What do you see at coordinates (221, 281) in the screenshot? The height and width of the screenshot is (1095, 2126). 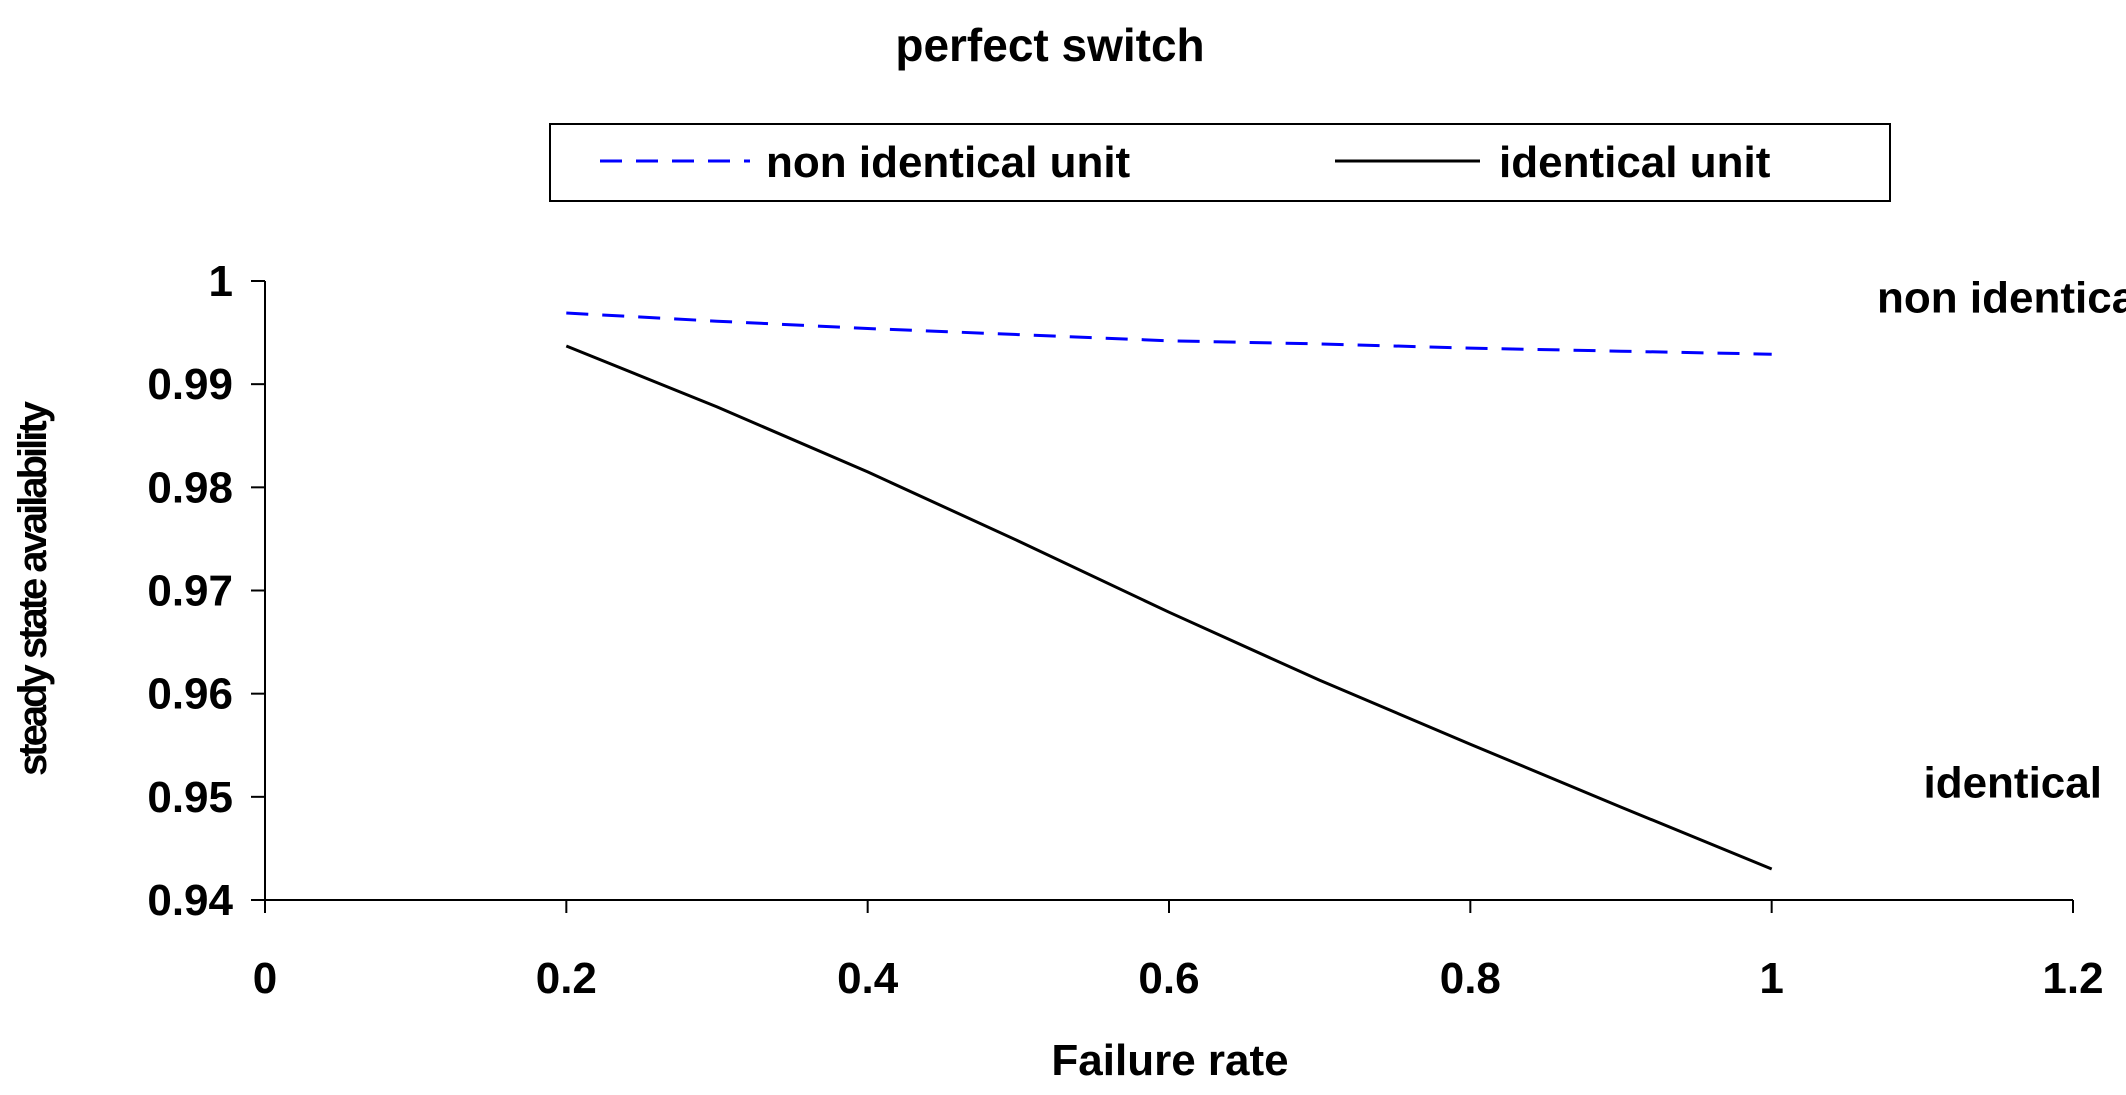 I see `y-tick-label: 1` at bounding box center [221, 281].